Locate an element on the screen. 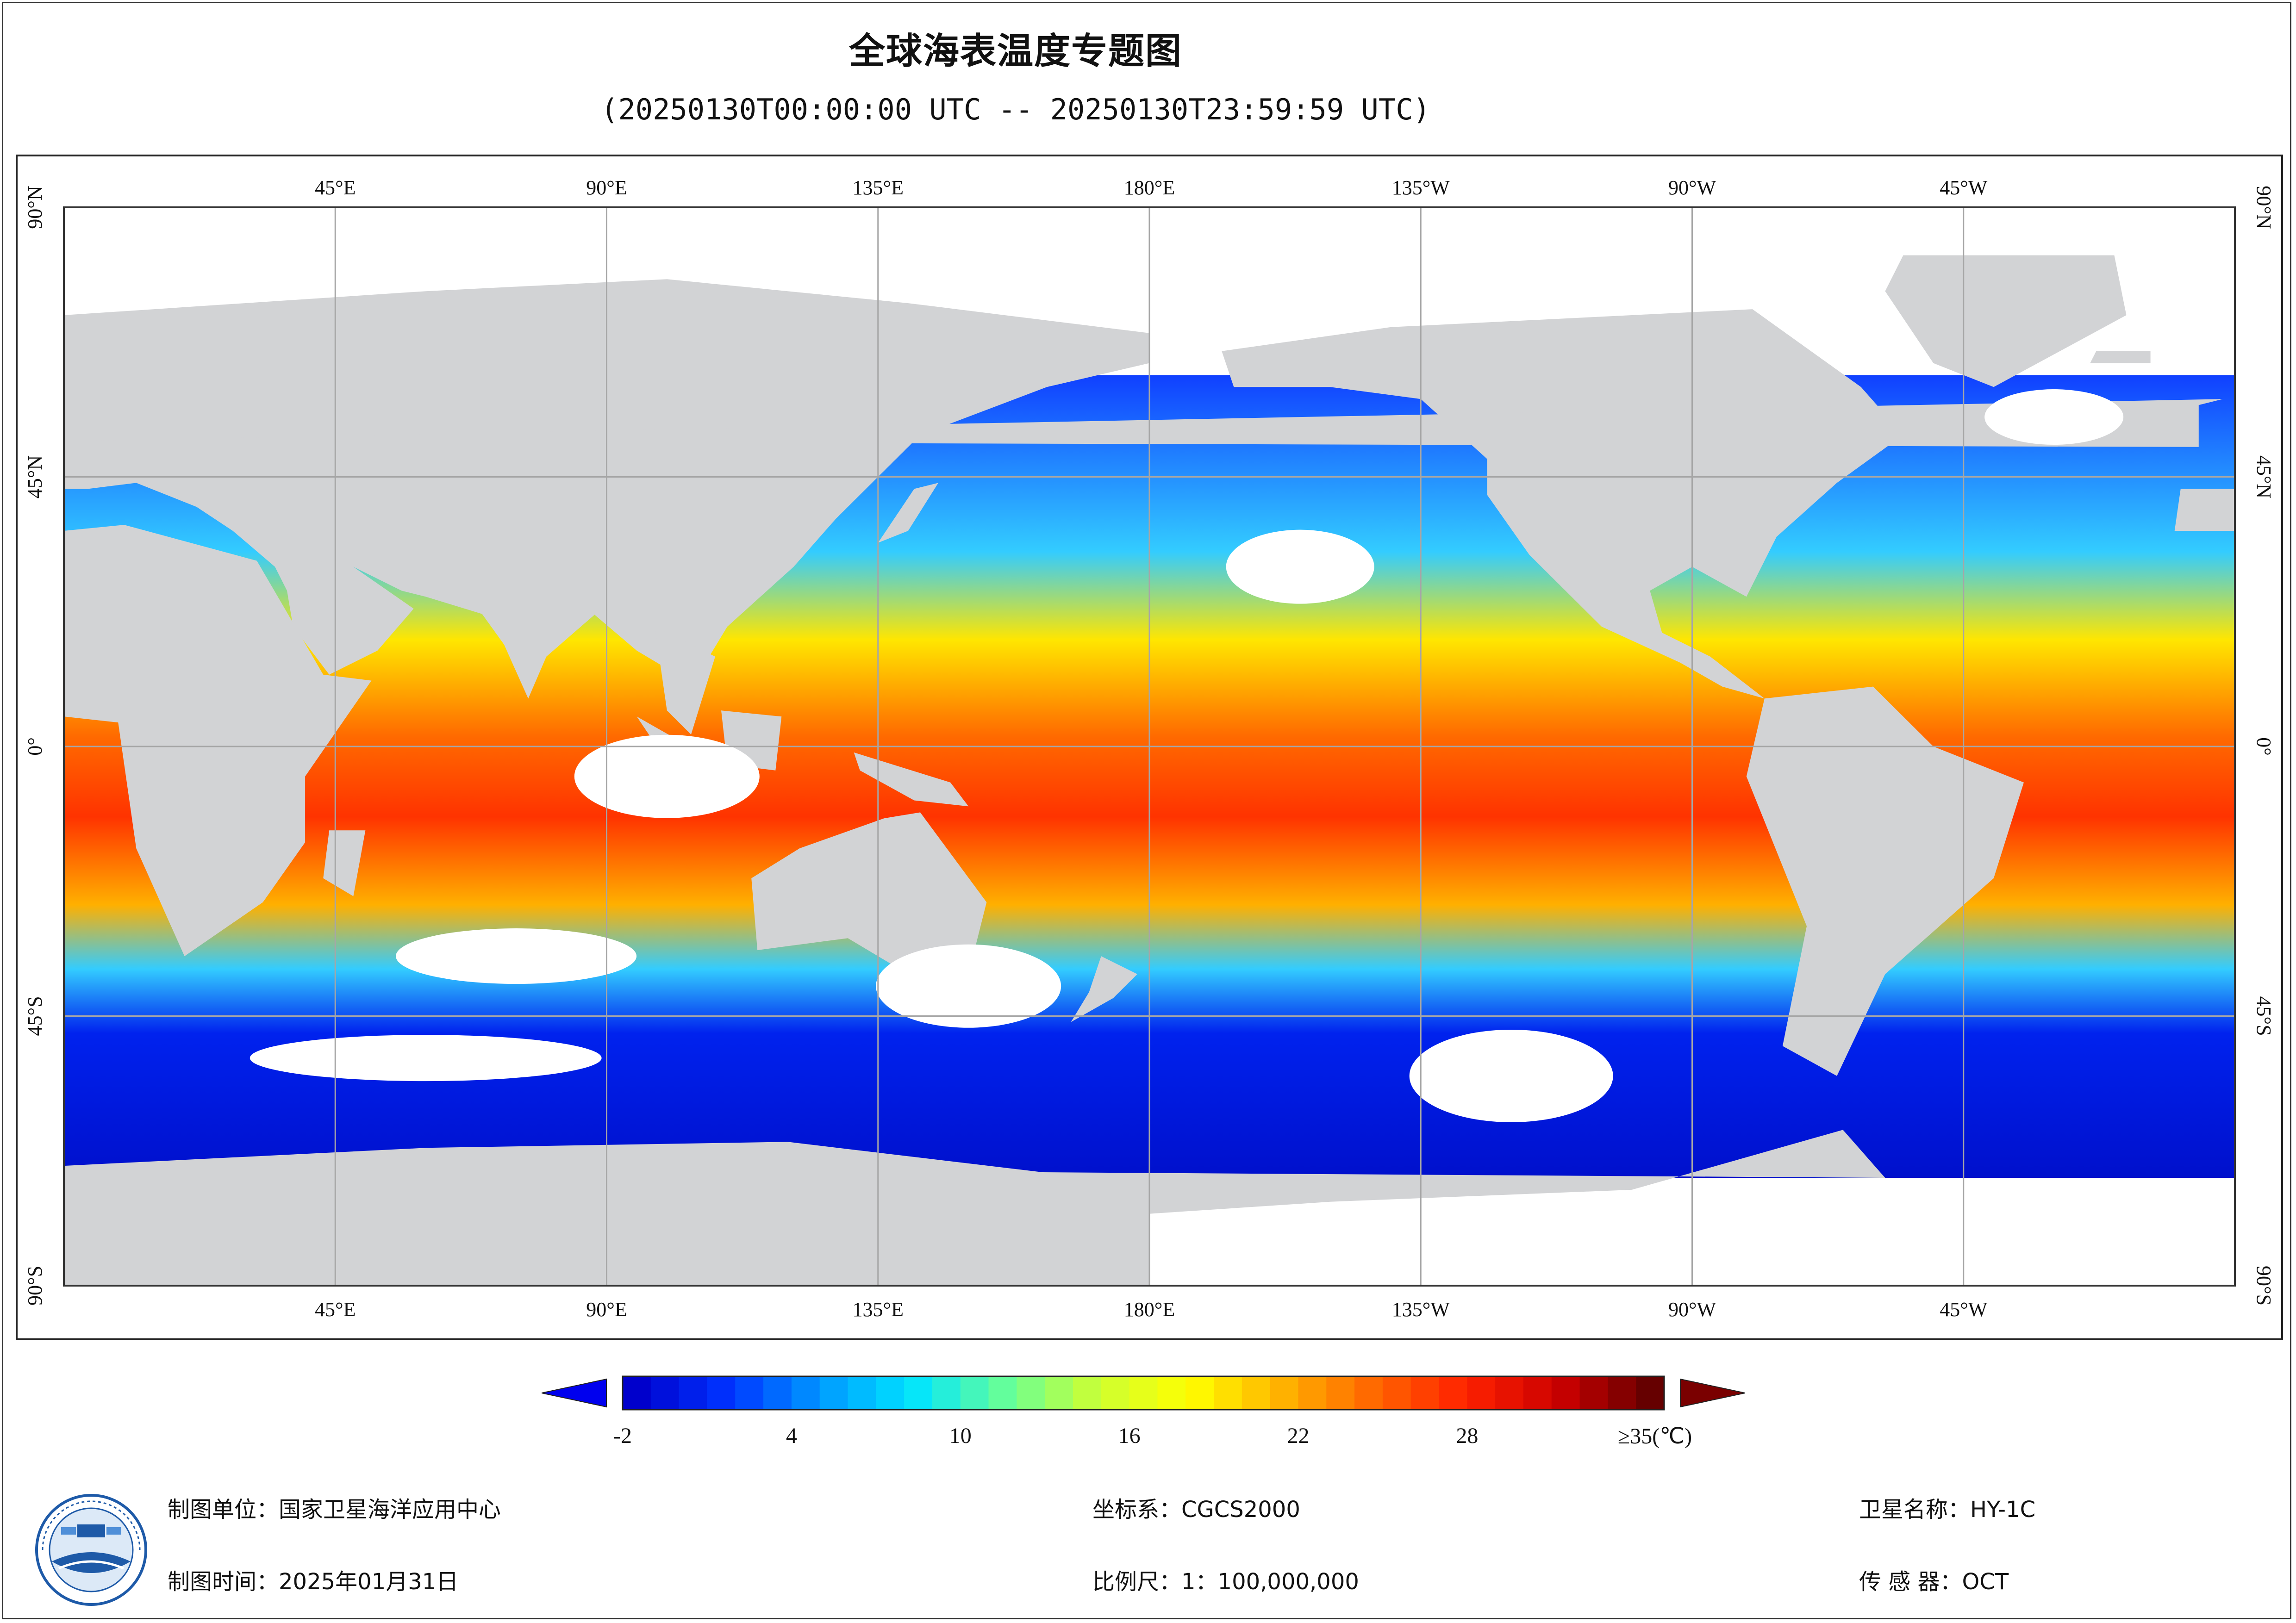 The width and height of the screenshot is (2296, 1623). land-new-guinea is located at coordinates (911, 779).